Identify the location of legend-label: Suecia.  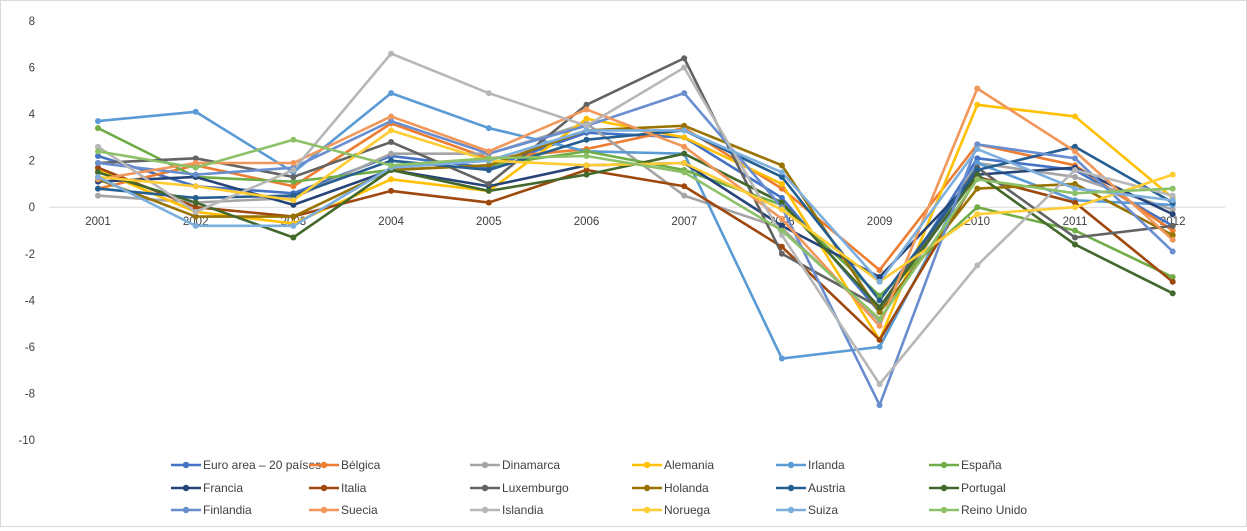
(359, 510).